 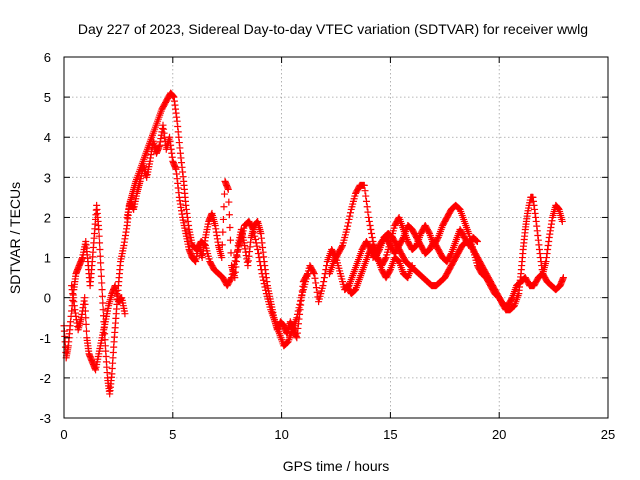 What do you see at coordinates (608, 434) in the screenshot?
I see `x-tick-label: 25` at bounding box center [608, 434].